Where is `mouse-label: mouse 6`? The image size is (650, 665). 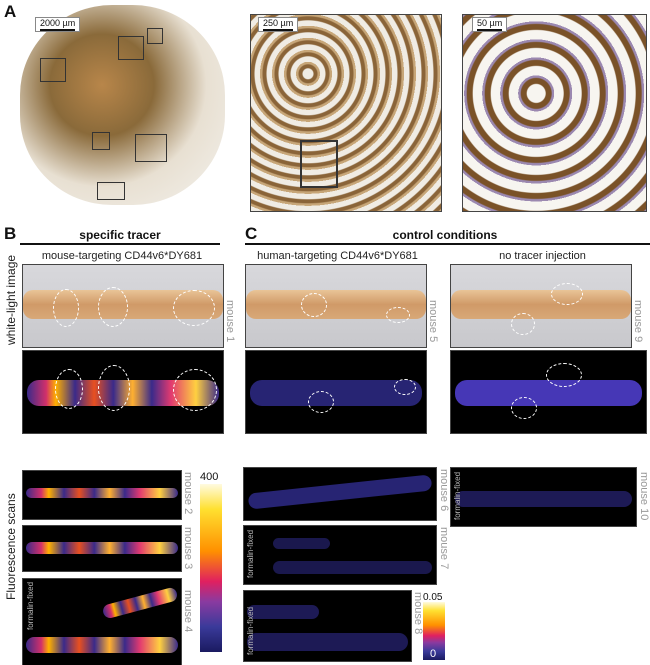 mouse-label: mouse 6 is located at coordinates (444, 490).